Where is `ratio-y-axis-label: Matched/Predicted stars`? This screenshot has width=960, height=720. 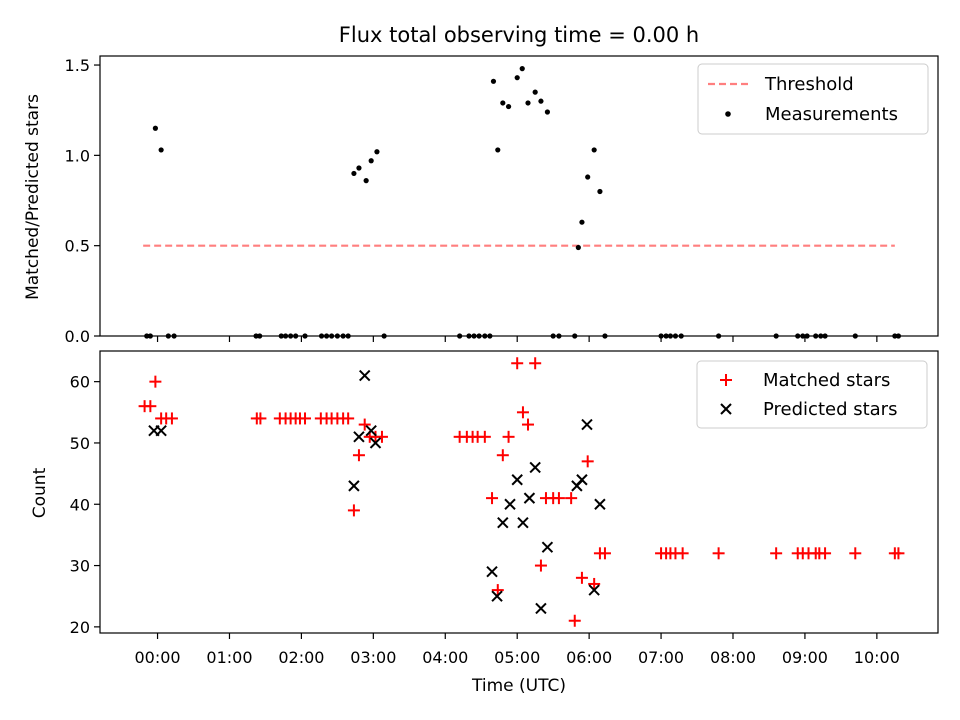 ratio-y-axis-label: Matched/Predicted stars is located at coordinates (33, 197).